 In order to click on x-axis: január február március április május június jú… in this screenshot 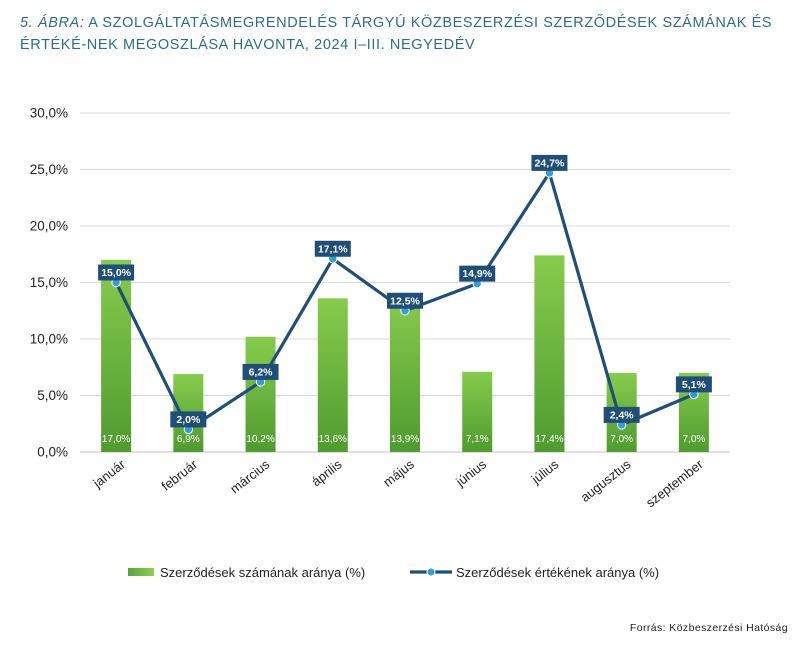, I will do `click(397, 483)`.